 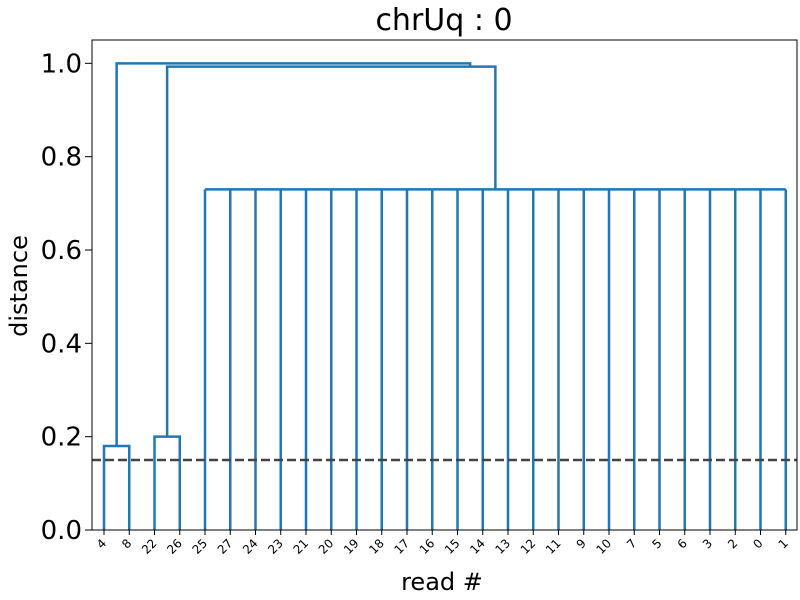 I want to click on x-tick-label: 13, so click(x=502, y=546).